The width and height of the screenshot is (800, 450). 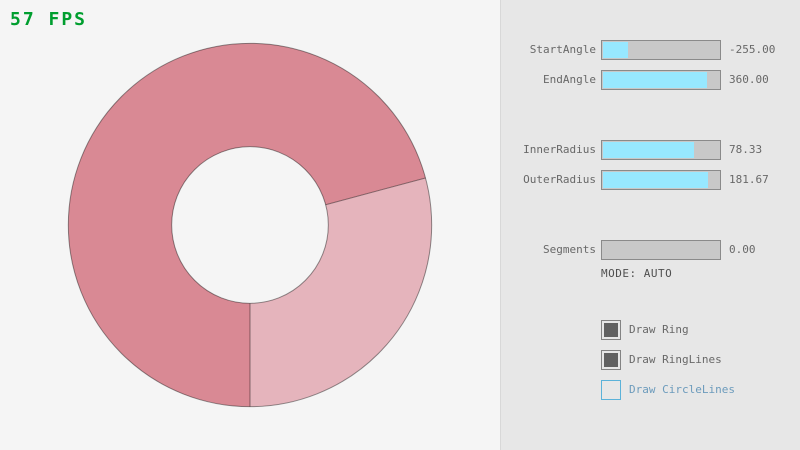 I want to click on fps-counter: 57 FPS, so click(x=49, y=19).